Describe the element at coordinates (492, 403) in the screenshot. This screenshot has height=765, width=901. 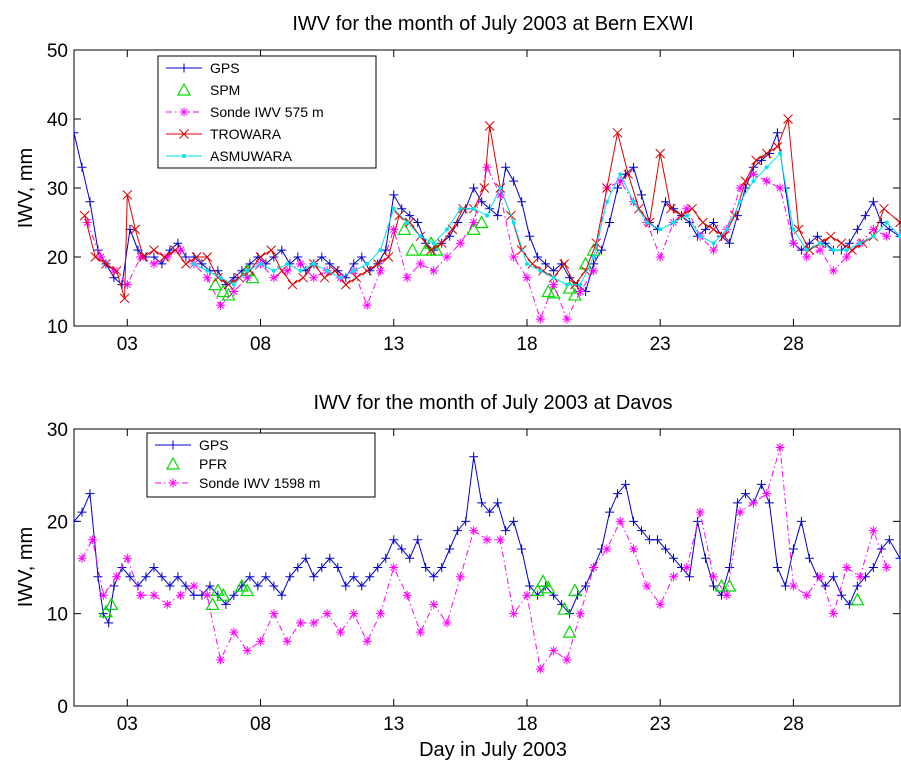
I see `chart-title: IWV for the month of July 2003 at Davos` at that location.